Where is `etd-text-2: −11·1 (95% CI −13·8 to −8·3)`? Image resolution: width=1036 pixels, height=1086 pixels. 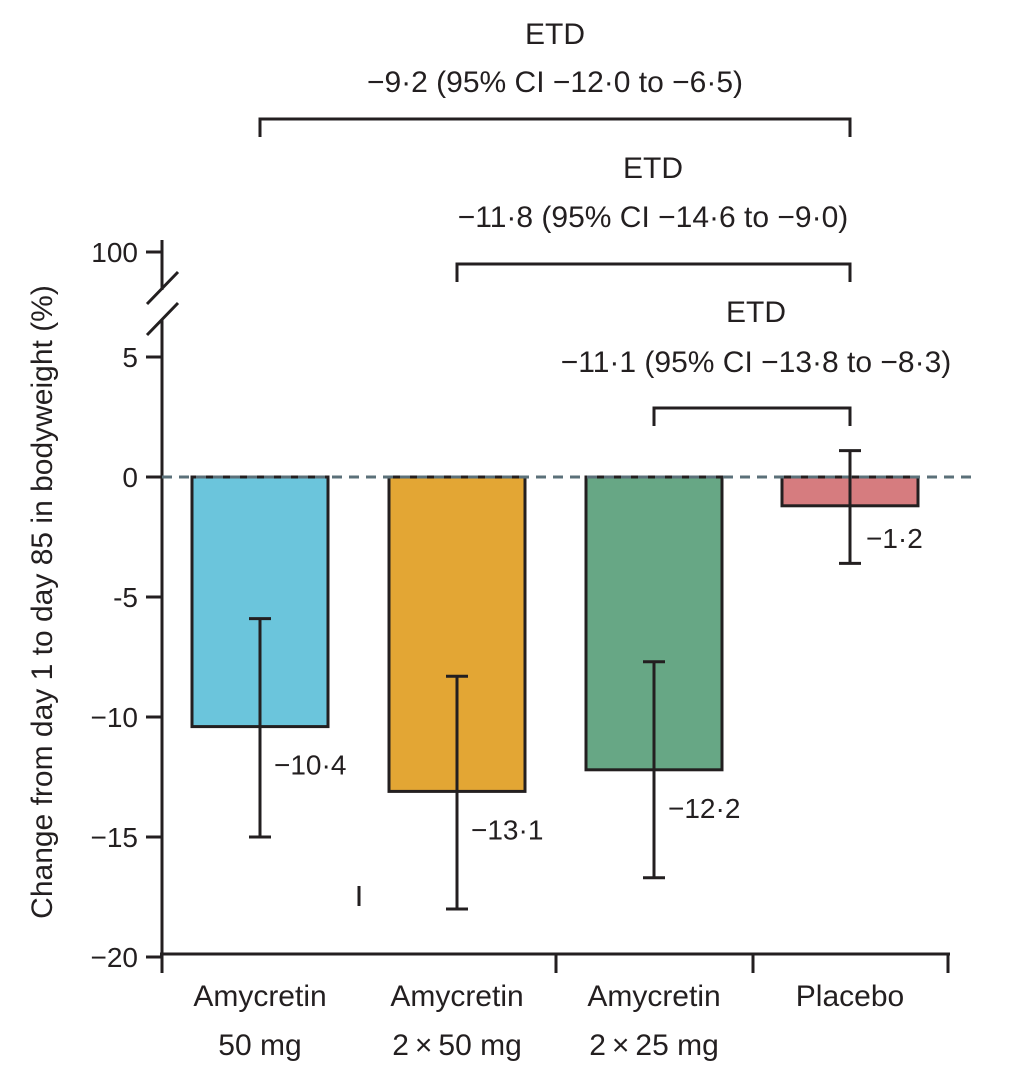
etd-text-2: −11·1 (95% CI −13·8 to −8·3) is located at coordinates (756, 362).